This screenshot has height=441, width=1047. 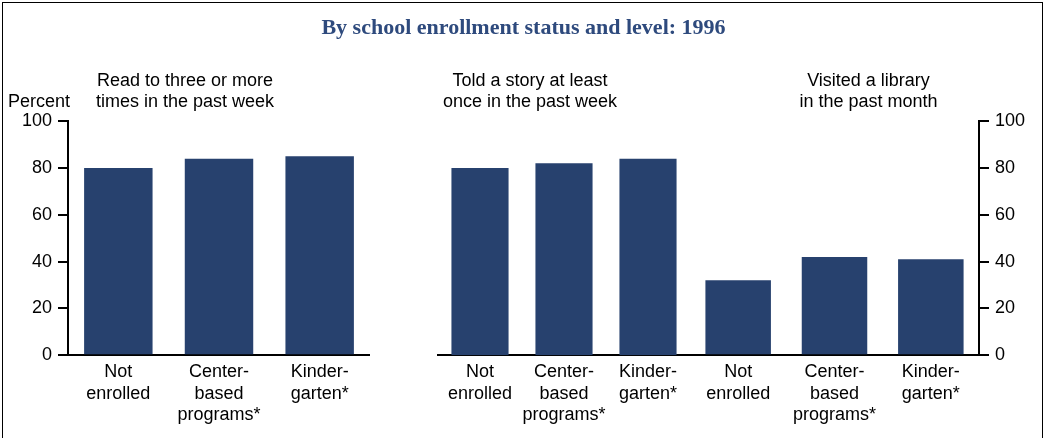 I want to click on y-axis-title: Percent, so click(x=39, y=101).